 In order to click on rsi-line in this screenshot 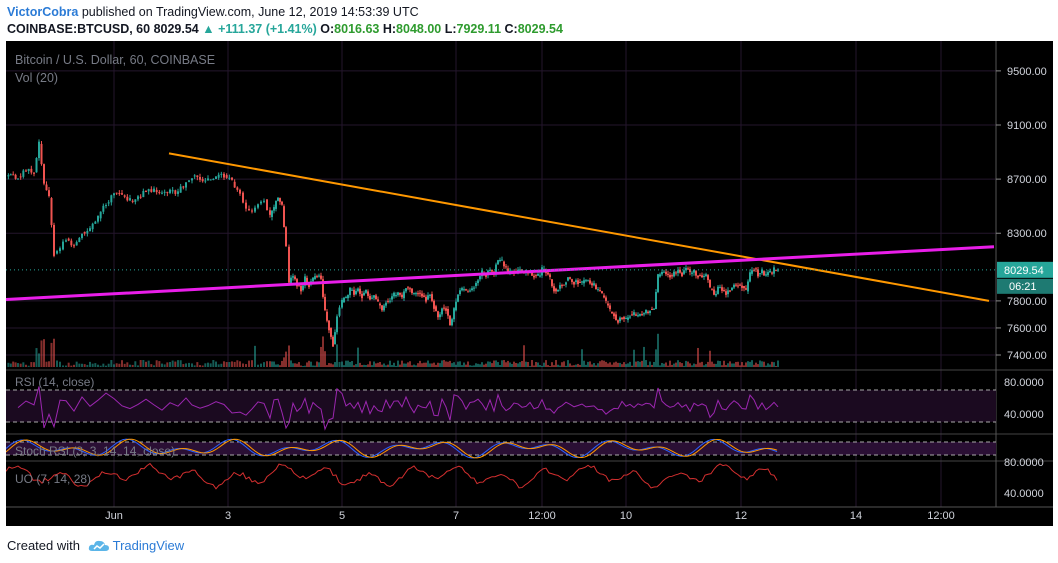, I will do `click(398, 408)`.